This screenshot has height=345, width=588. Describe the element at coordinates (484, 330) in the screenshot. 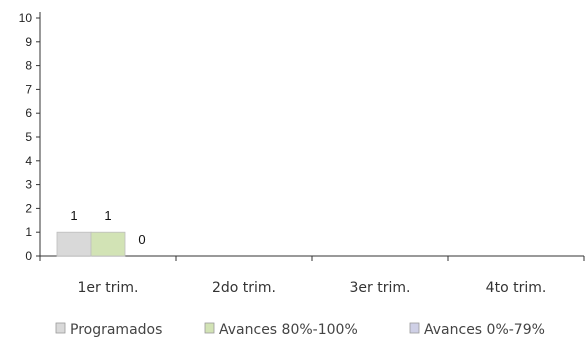

I see `legend-label: Avances 0%-79%` at that location.